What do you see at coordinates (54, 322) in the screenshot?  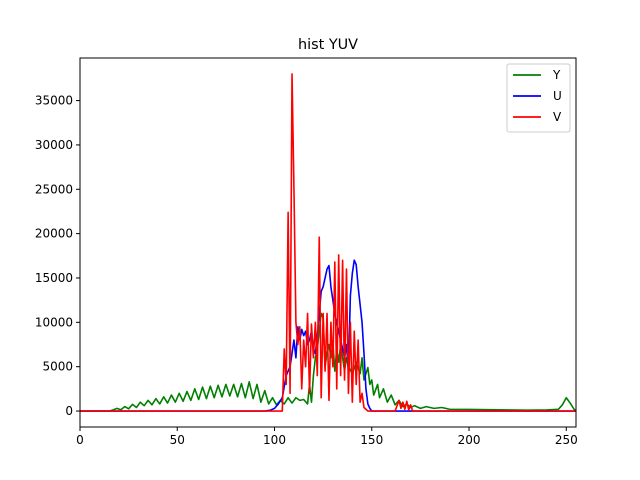 I see `y-tick-label: 10000` at bounding box center [54, 322].